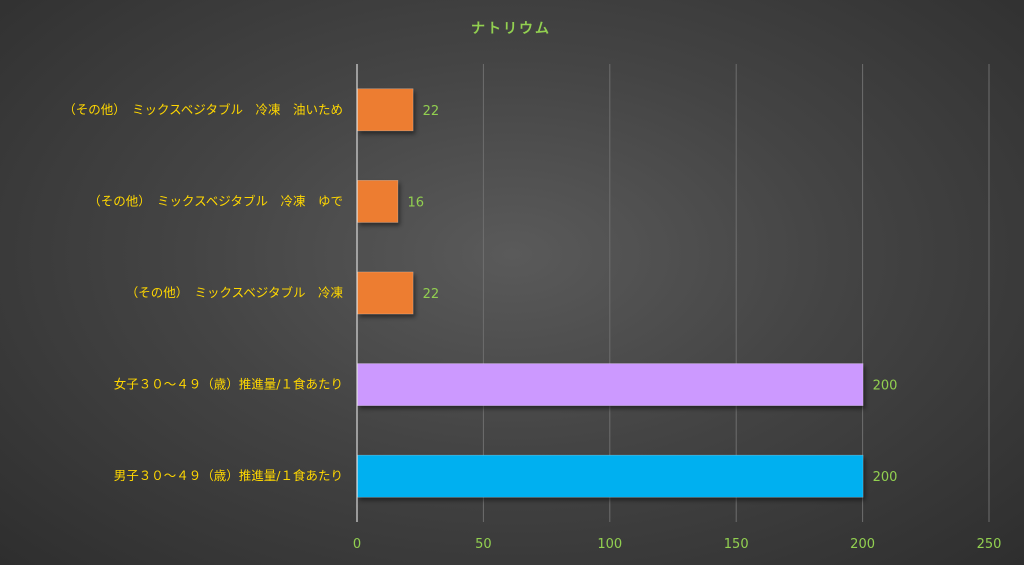 The width and height of the screenshot is (1024, 565). Describe the element at coordinates (511, 29) in the screenshot. I see `chart-title: ナトリウム` at that location.